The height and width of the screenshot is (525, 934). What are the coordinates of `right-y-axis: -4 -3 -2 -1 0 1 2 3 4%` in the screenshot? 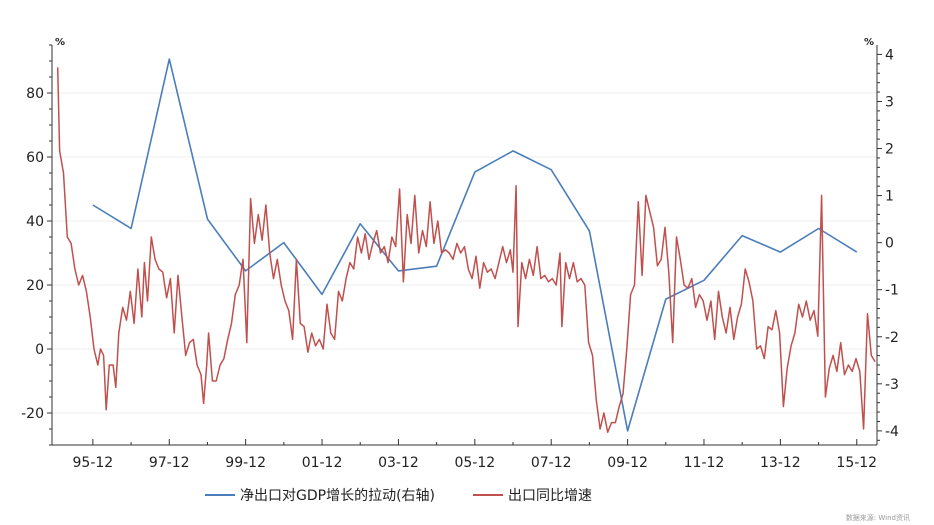 It's located at (881, 241).